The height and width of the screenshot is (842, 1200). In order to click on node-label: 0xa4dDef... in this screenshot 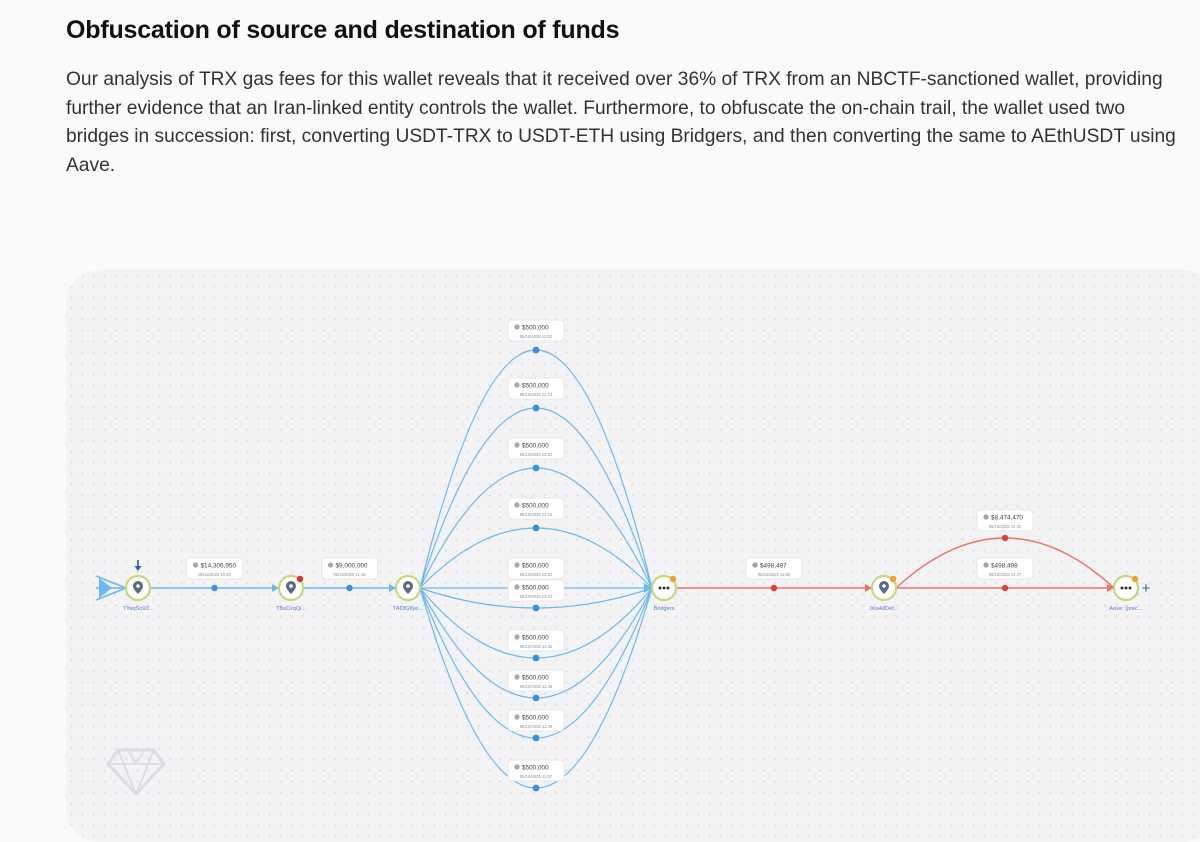, I will do `click(884, 609)`.